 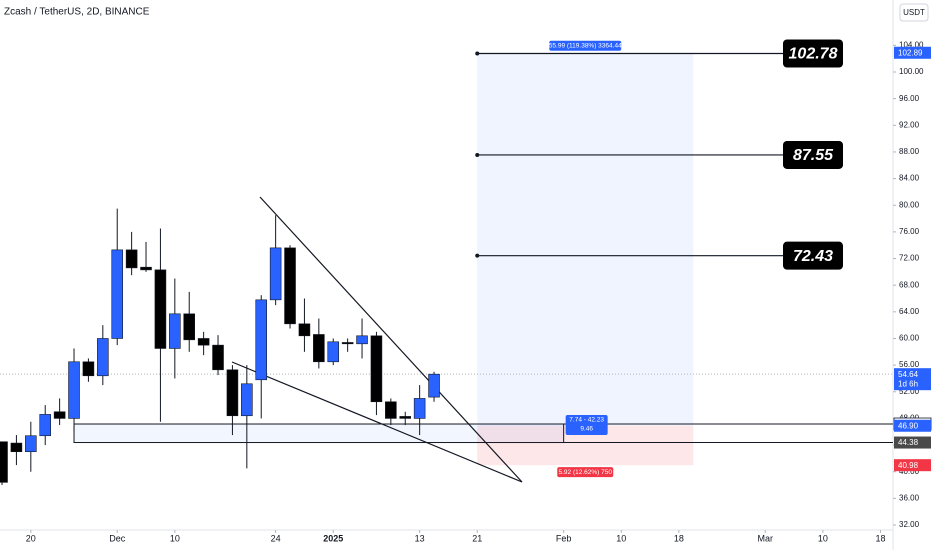 I want to click on zone-label: 7.74 - 42.23, so click(x=586, y=420).